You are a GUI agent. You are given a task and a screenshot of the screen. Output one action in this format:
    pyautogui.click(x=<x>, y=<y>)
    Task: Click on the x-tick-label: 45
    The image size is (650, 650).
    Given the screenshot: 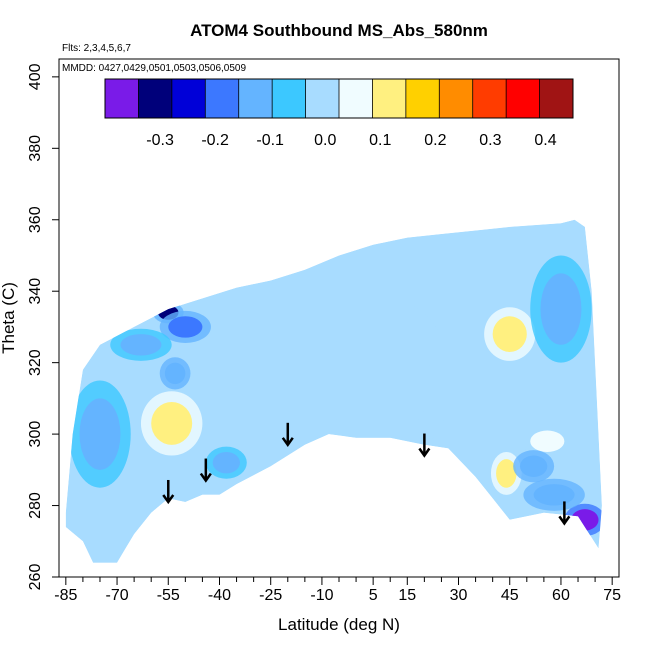 What is the action you would take?
    pyautogui.click(x=510, y=595)
    